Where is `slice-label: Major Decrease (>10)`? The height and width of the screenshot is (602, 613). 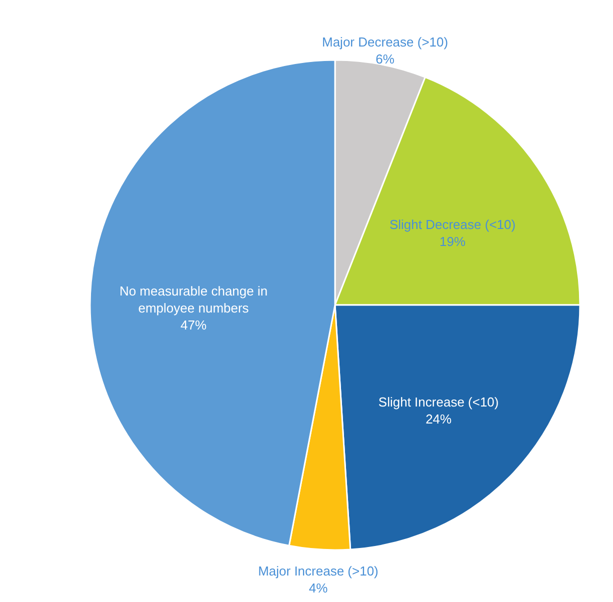
slice-label: Major Decrease (>10) is located at coordinates (385, 42).